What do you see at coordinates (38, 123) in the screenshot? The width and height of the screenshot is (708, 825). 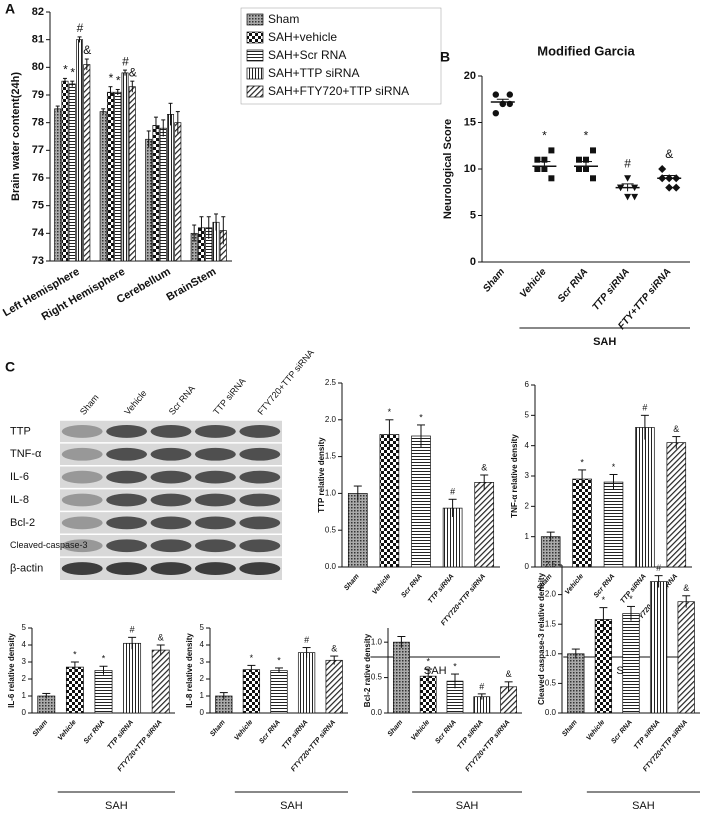 I see `y-tick-label: 78` at bounding box center [38, 123].